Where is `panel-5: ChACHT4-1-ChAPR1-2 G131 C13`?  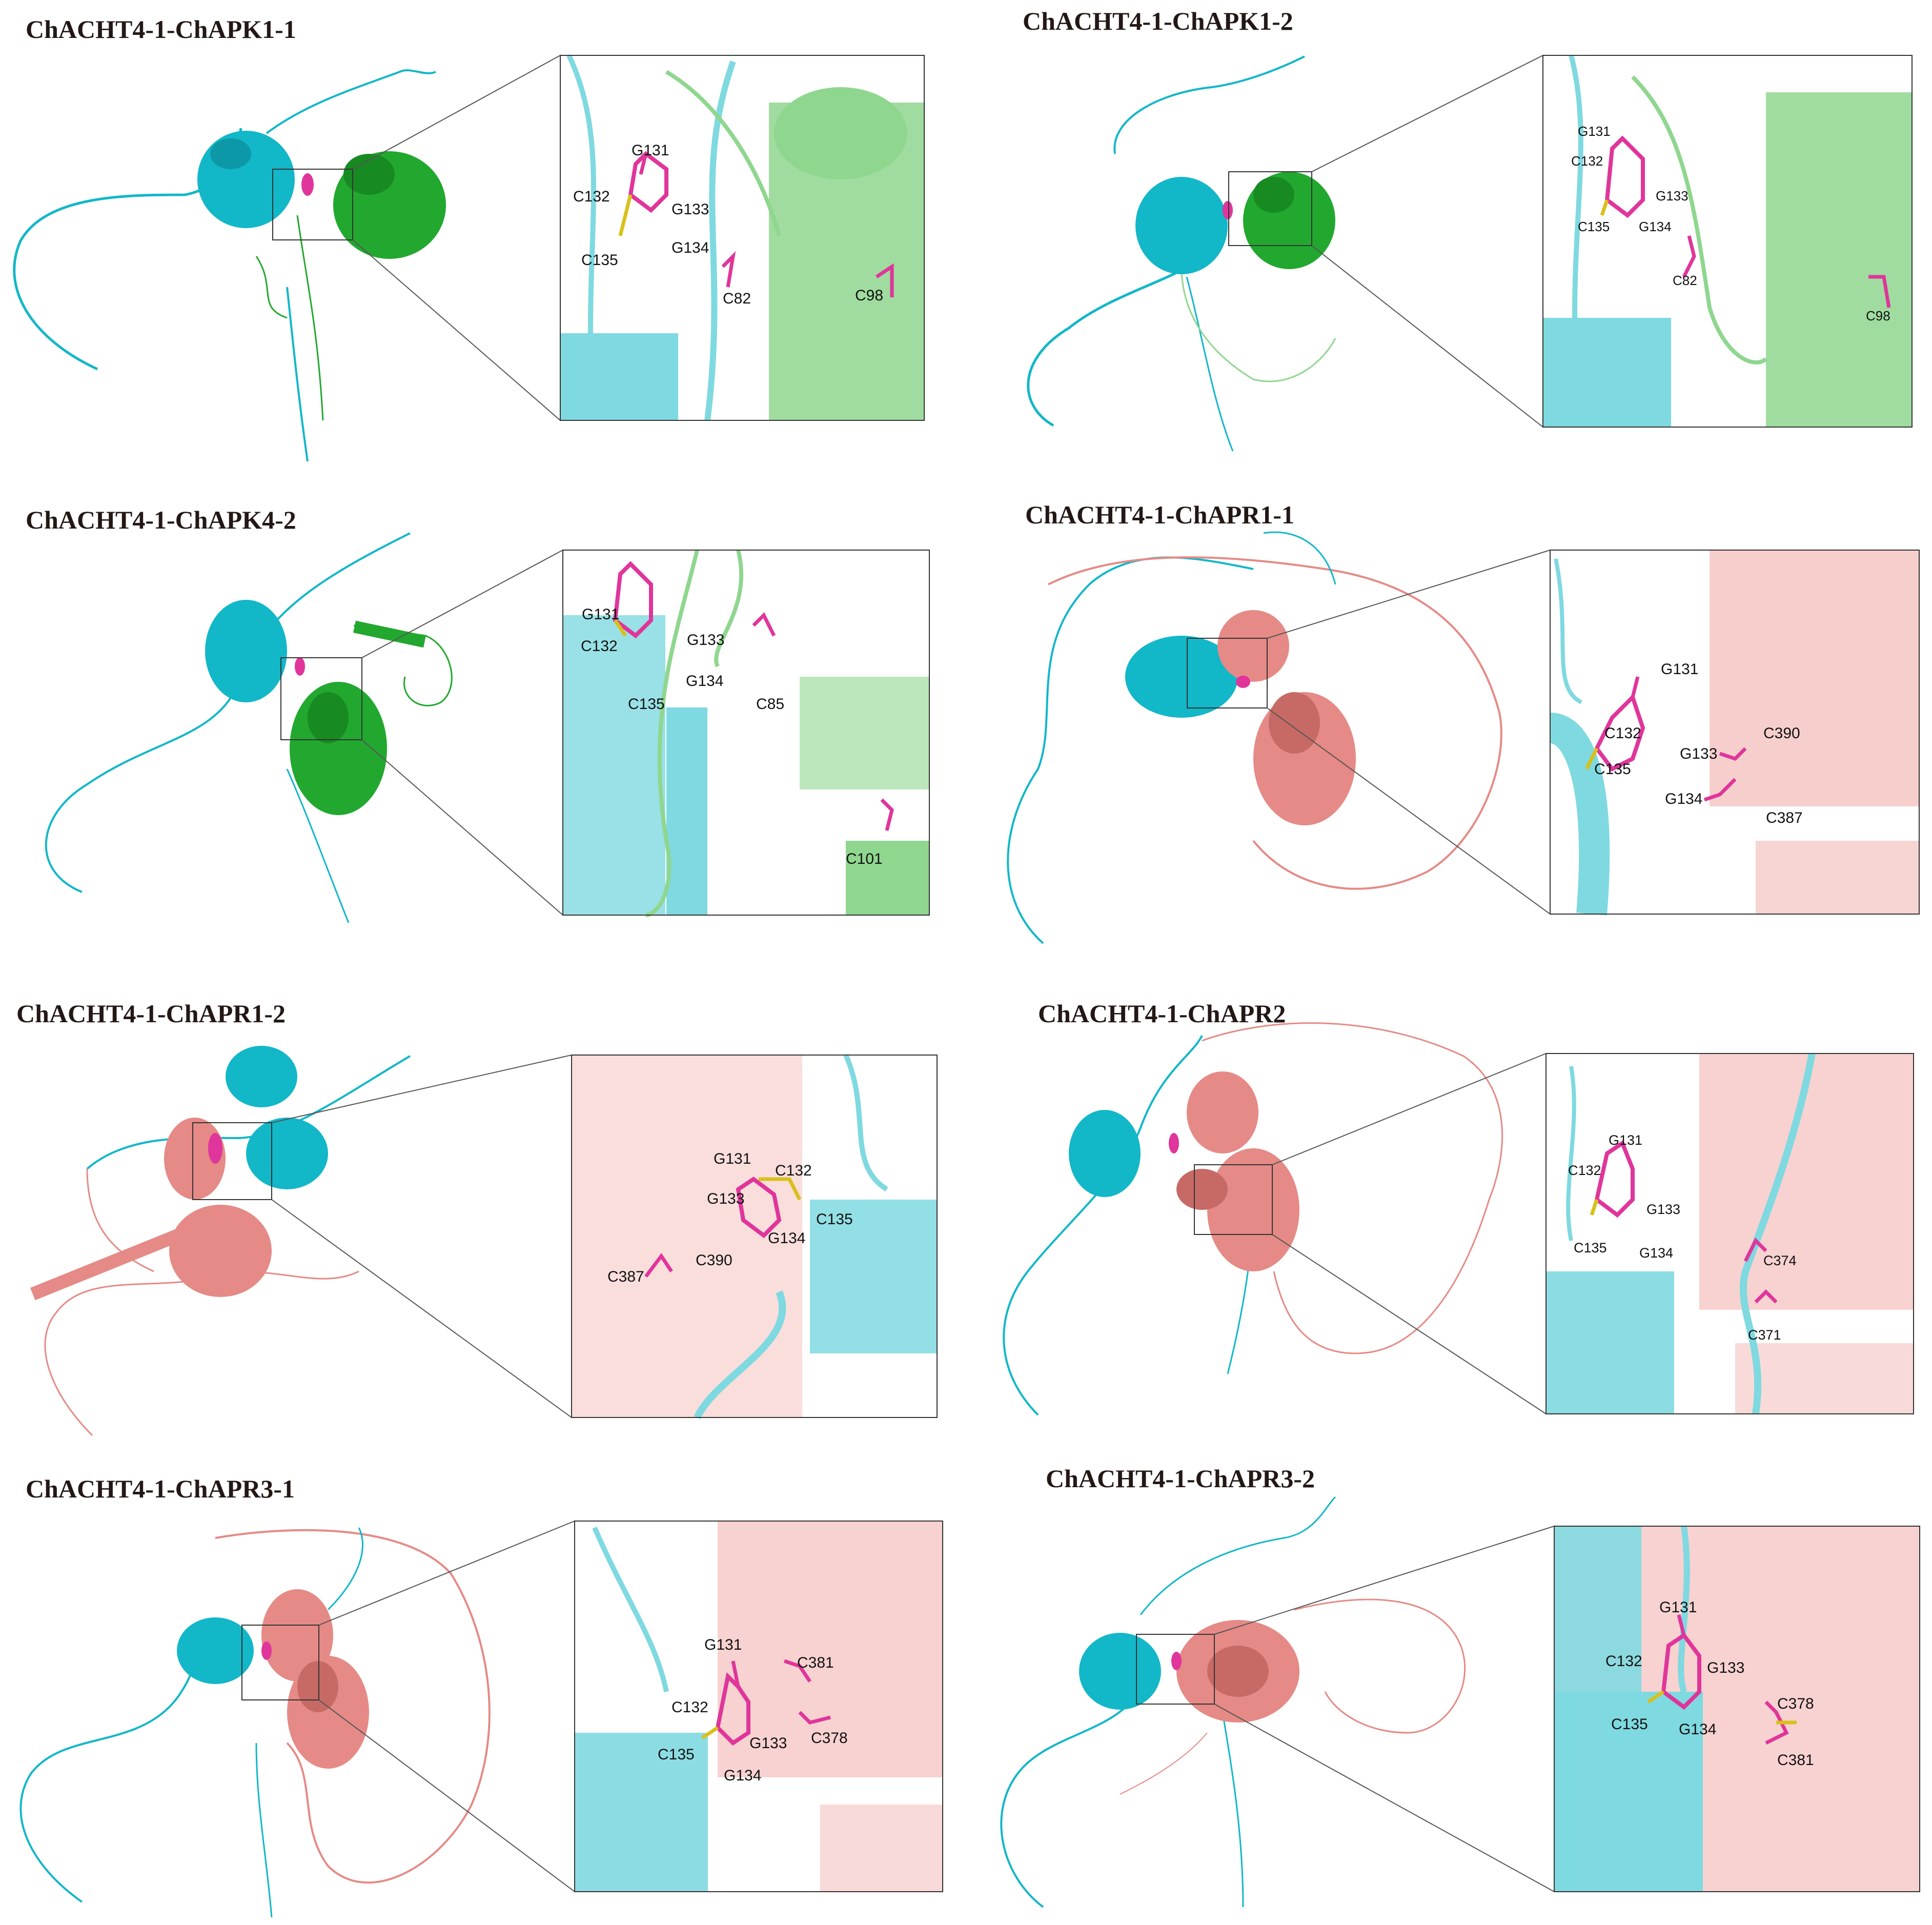
panel-5: ChACHT4-1-ChAPR1-2 G131 C13 is located at coordinates (483, 1215).